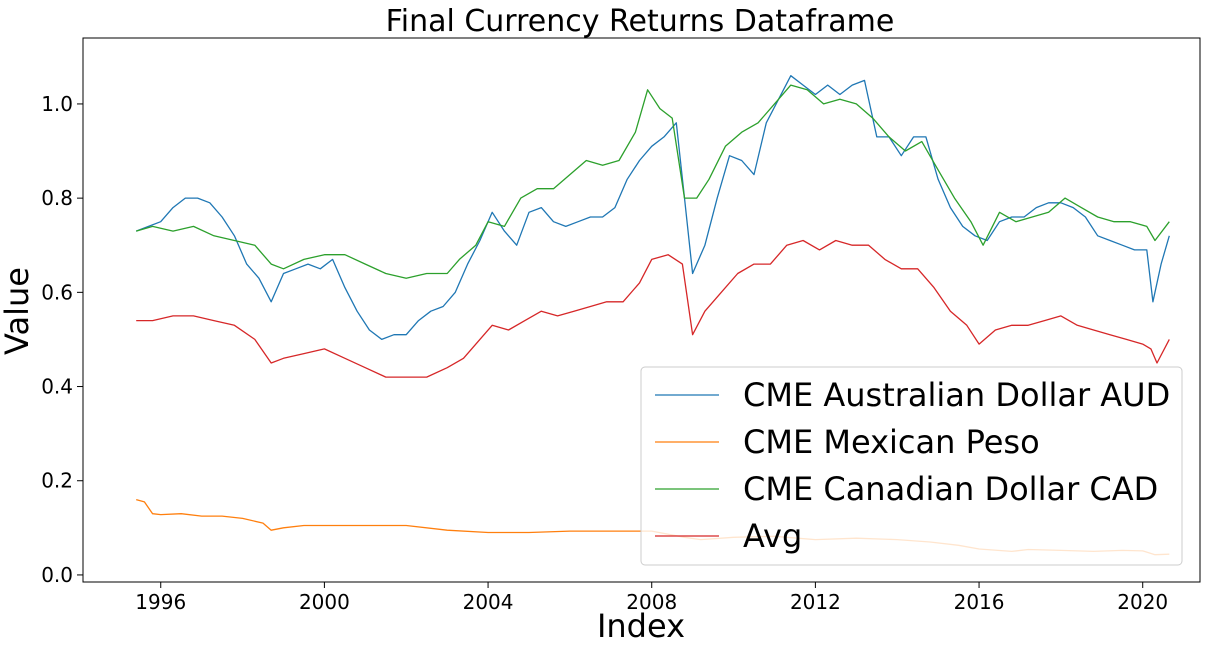 This screenshot has width=1205, height=651. What do you see at coordinates (18, 311) in the screenshot?
I see `y-axis-label: Value` at bounding box center [18, 311].